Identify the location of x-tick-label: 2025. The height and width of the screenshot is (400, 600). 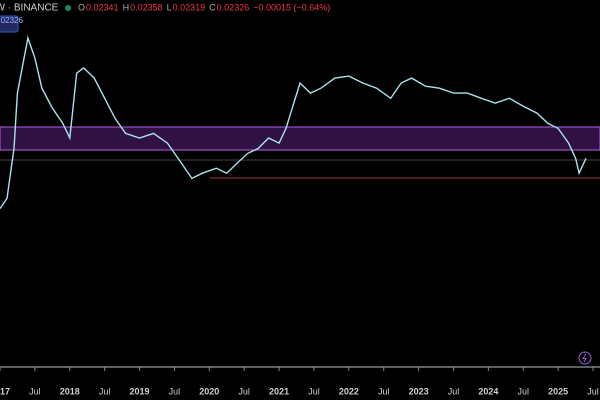
(558, 391).